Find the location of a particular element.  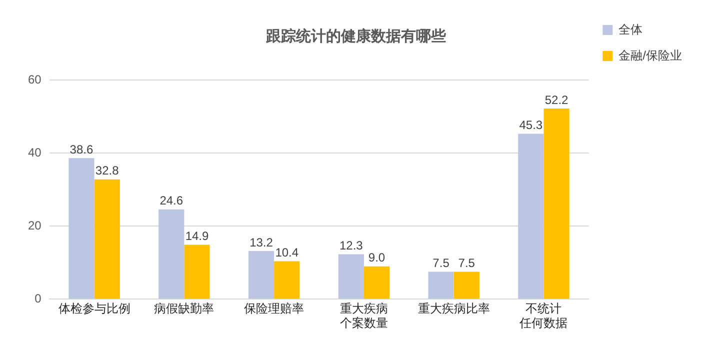

x-tick-label: 重大疾病个案数量 is located at coordinates (364, 316).